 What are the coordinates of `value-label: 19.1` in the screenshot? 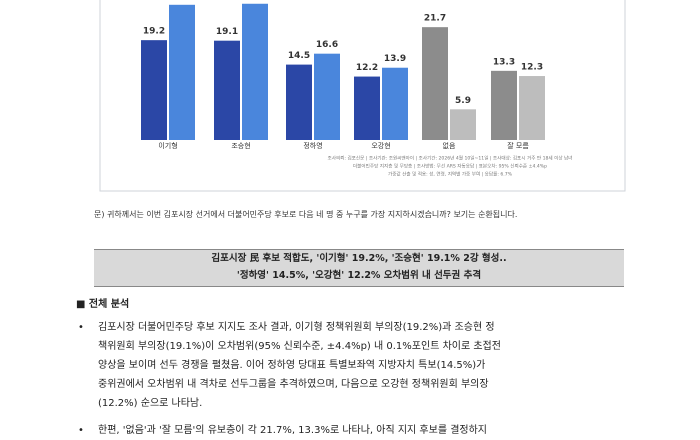 It's located at (227, 32).